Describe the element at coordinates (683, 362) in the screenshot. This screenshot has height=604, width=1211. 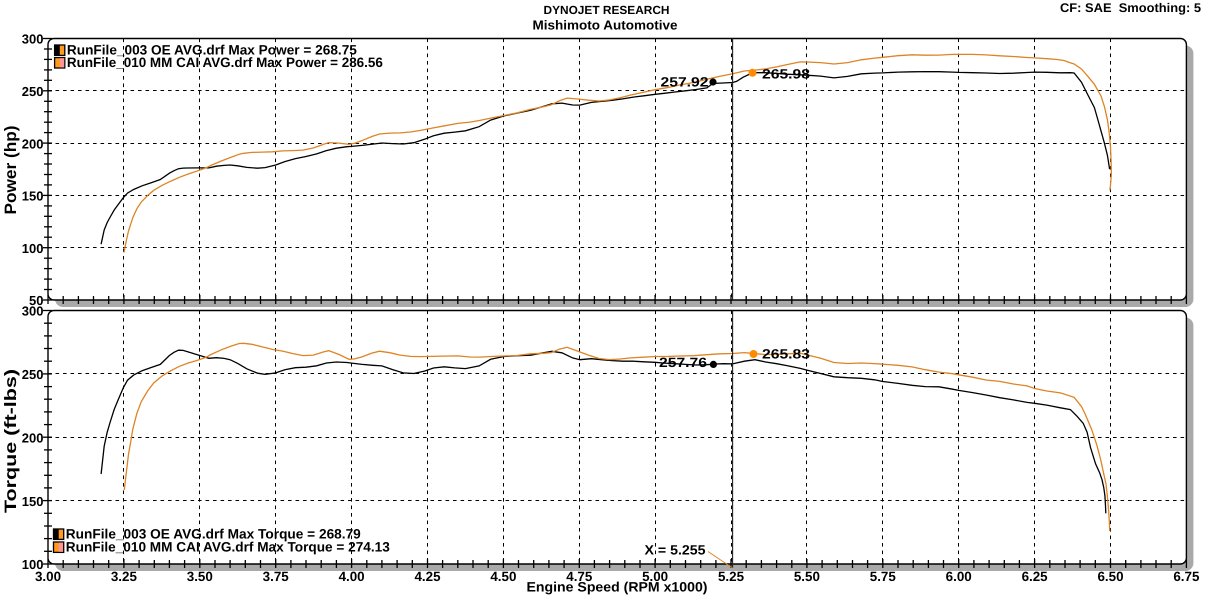
I see `svg-text: 257.76` at that location.